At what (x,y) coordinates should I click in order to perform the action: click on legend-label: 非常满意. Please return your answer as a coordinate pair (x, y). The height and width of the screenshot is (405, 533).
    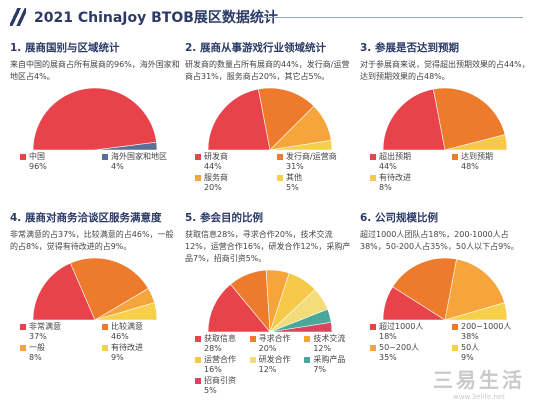
    Looking at the image, I should click on (45, 326).